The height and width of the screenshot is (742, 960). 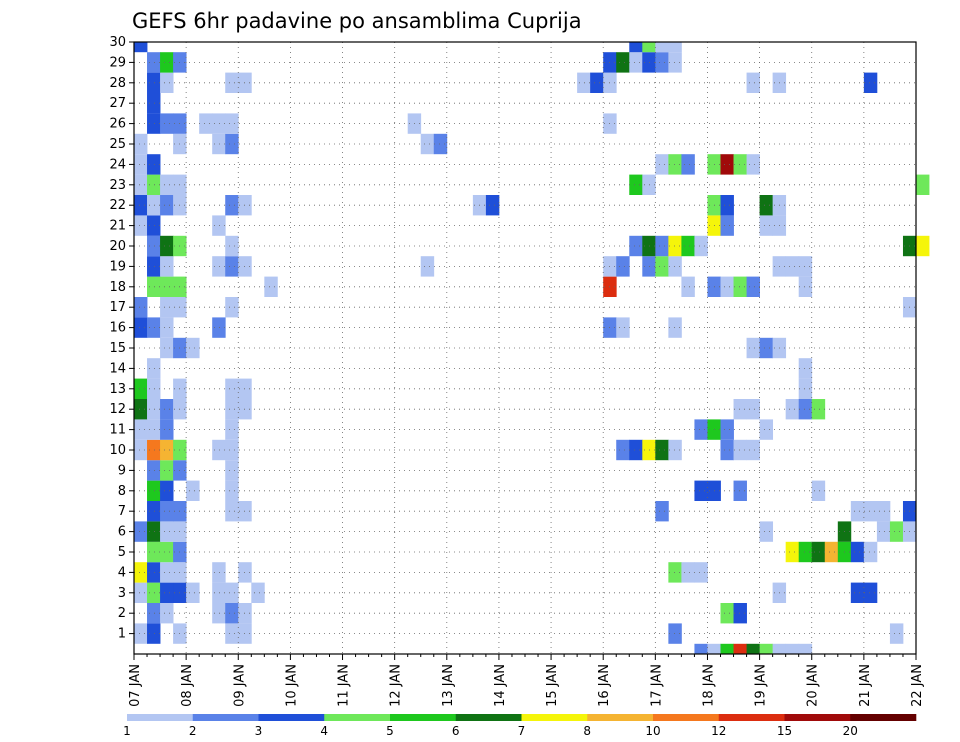 What do you see at coordinates (813, 685) in the screenshot?
I see `x-tick-label: 20 JAN` at bounding box center [813, 685].